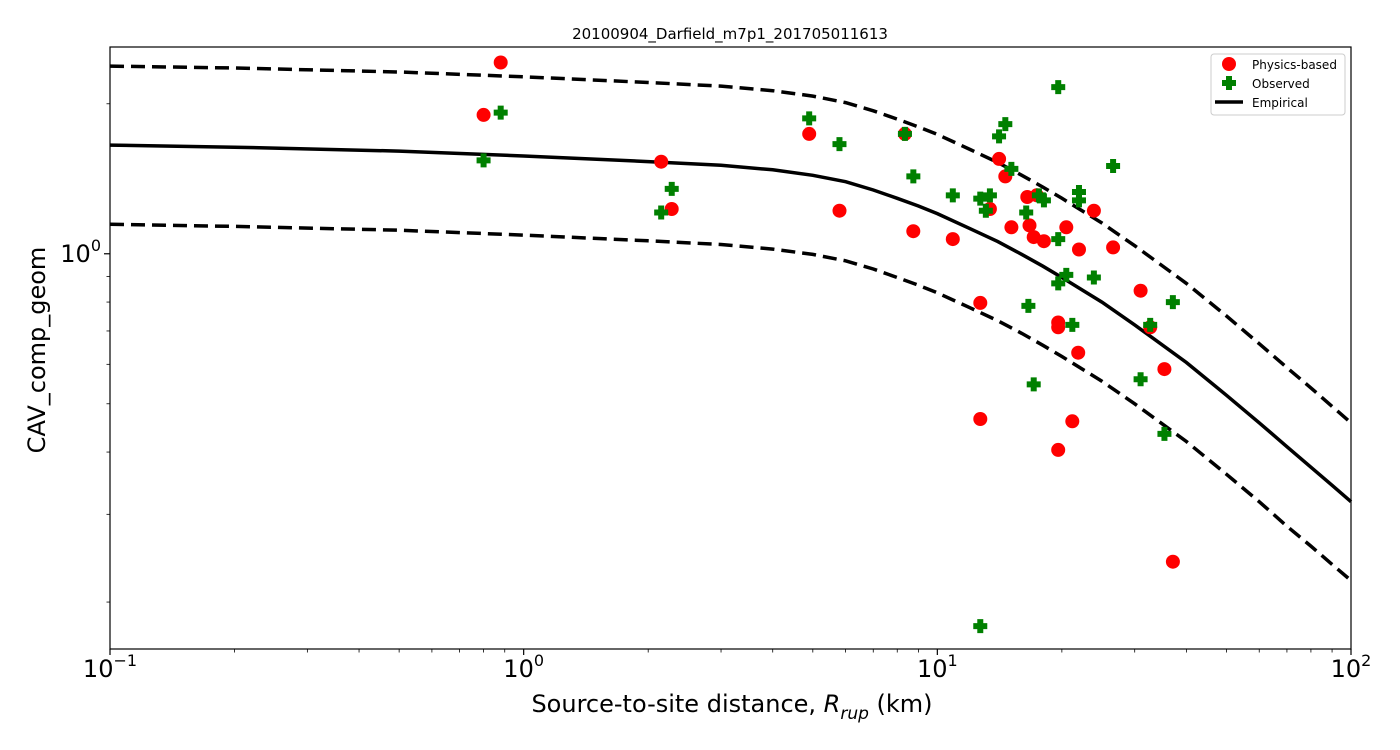 Image resolution: width=1400 pixels, height=750 pixels. Describe the element at coordinates (1280, 103) in the screenshot. I see `legend-empirical-label: Empirical` at that location.